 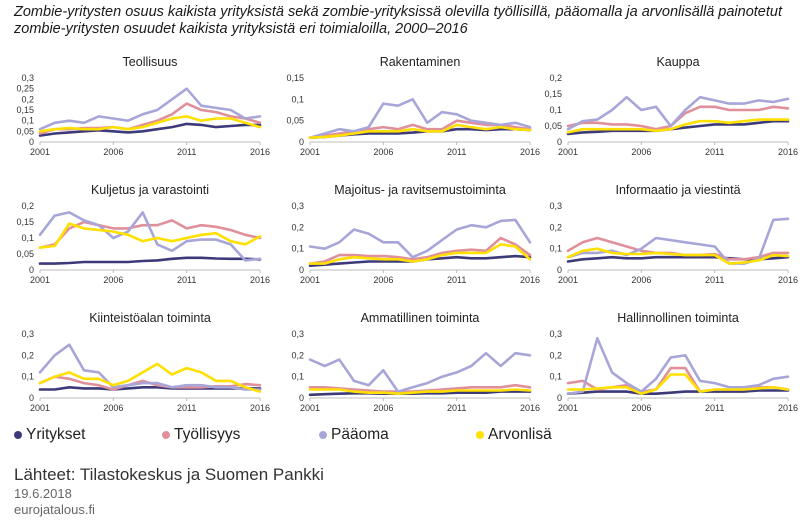 What do you see at coordinates (677, 190) in the screenshot?
I see `panel-title: Informaatio ja viestintä` at bounding box center [677, 190].